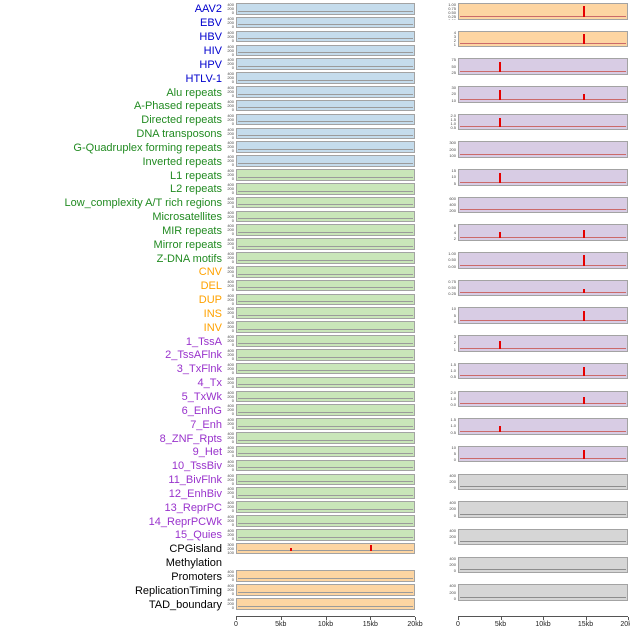 The height and width of the screenshot is (630, 630). What do you see at coordinates (325, 624) in the screenshot?
I see `left-window-axis-tick-label: 10kb` at bounding box center [325, 624].